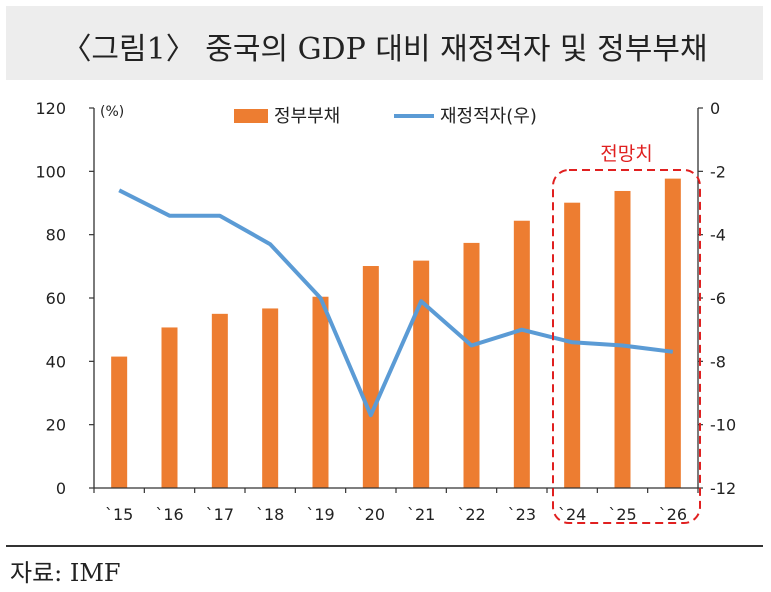 The image size is (771, 592). Describe the element at coordinates (56, 235) in the screenshot. I see `left-tick-label: 80` at that location.